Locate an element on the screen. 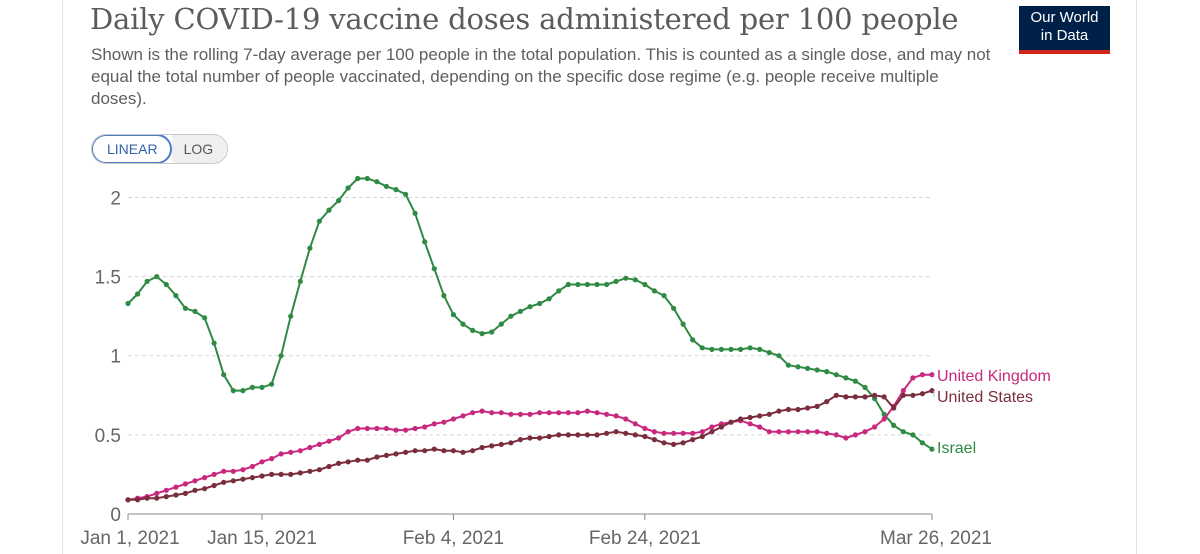 The width and height of the screenshot is (1200, 554). series-label-united-kingdom: United Kingdom is located at coordinates (994, 376).